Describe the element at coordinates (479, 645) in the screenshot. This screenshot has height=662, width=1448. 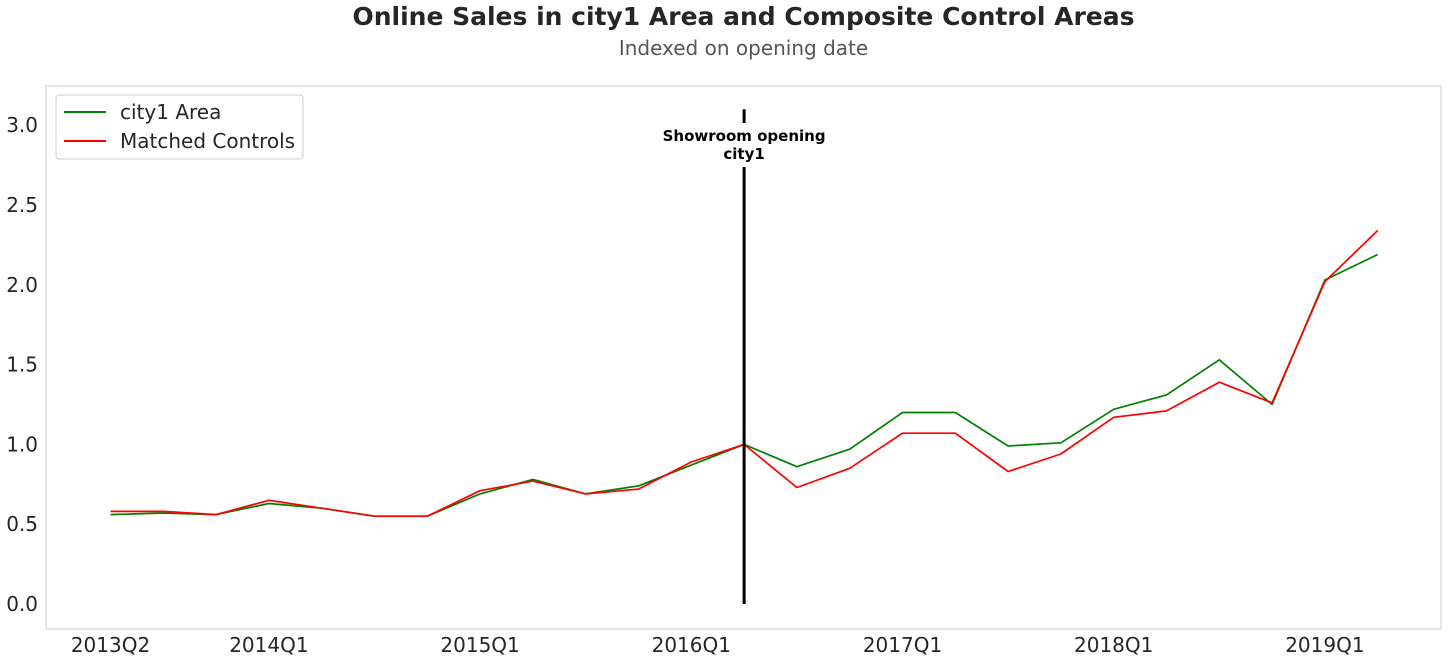
I see `x-tick-label: 2015Q1` at that location.